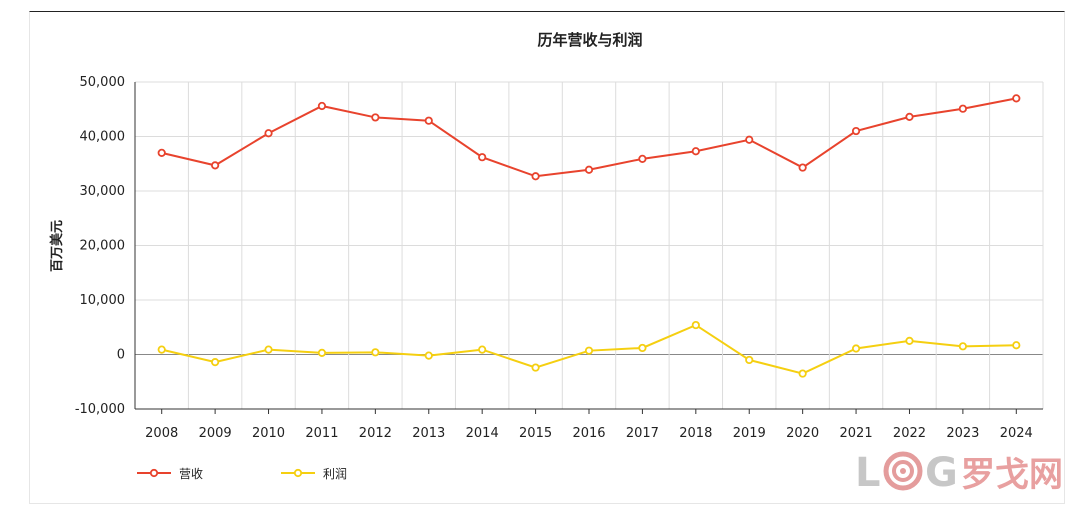 The width and height of the screenshot is (1080, 525). I want to click on x-tick-label: 2023, so click(962, 433).